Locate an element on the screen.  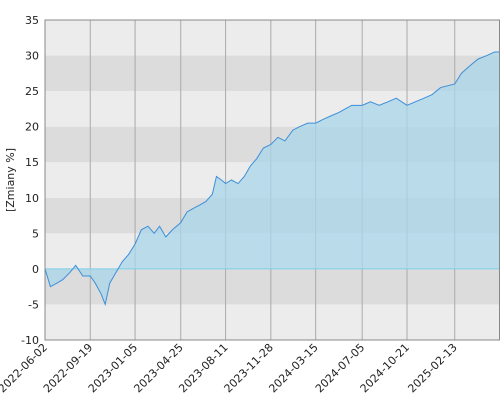
y-tick-label: 20 is located at coordinates (32, 127).